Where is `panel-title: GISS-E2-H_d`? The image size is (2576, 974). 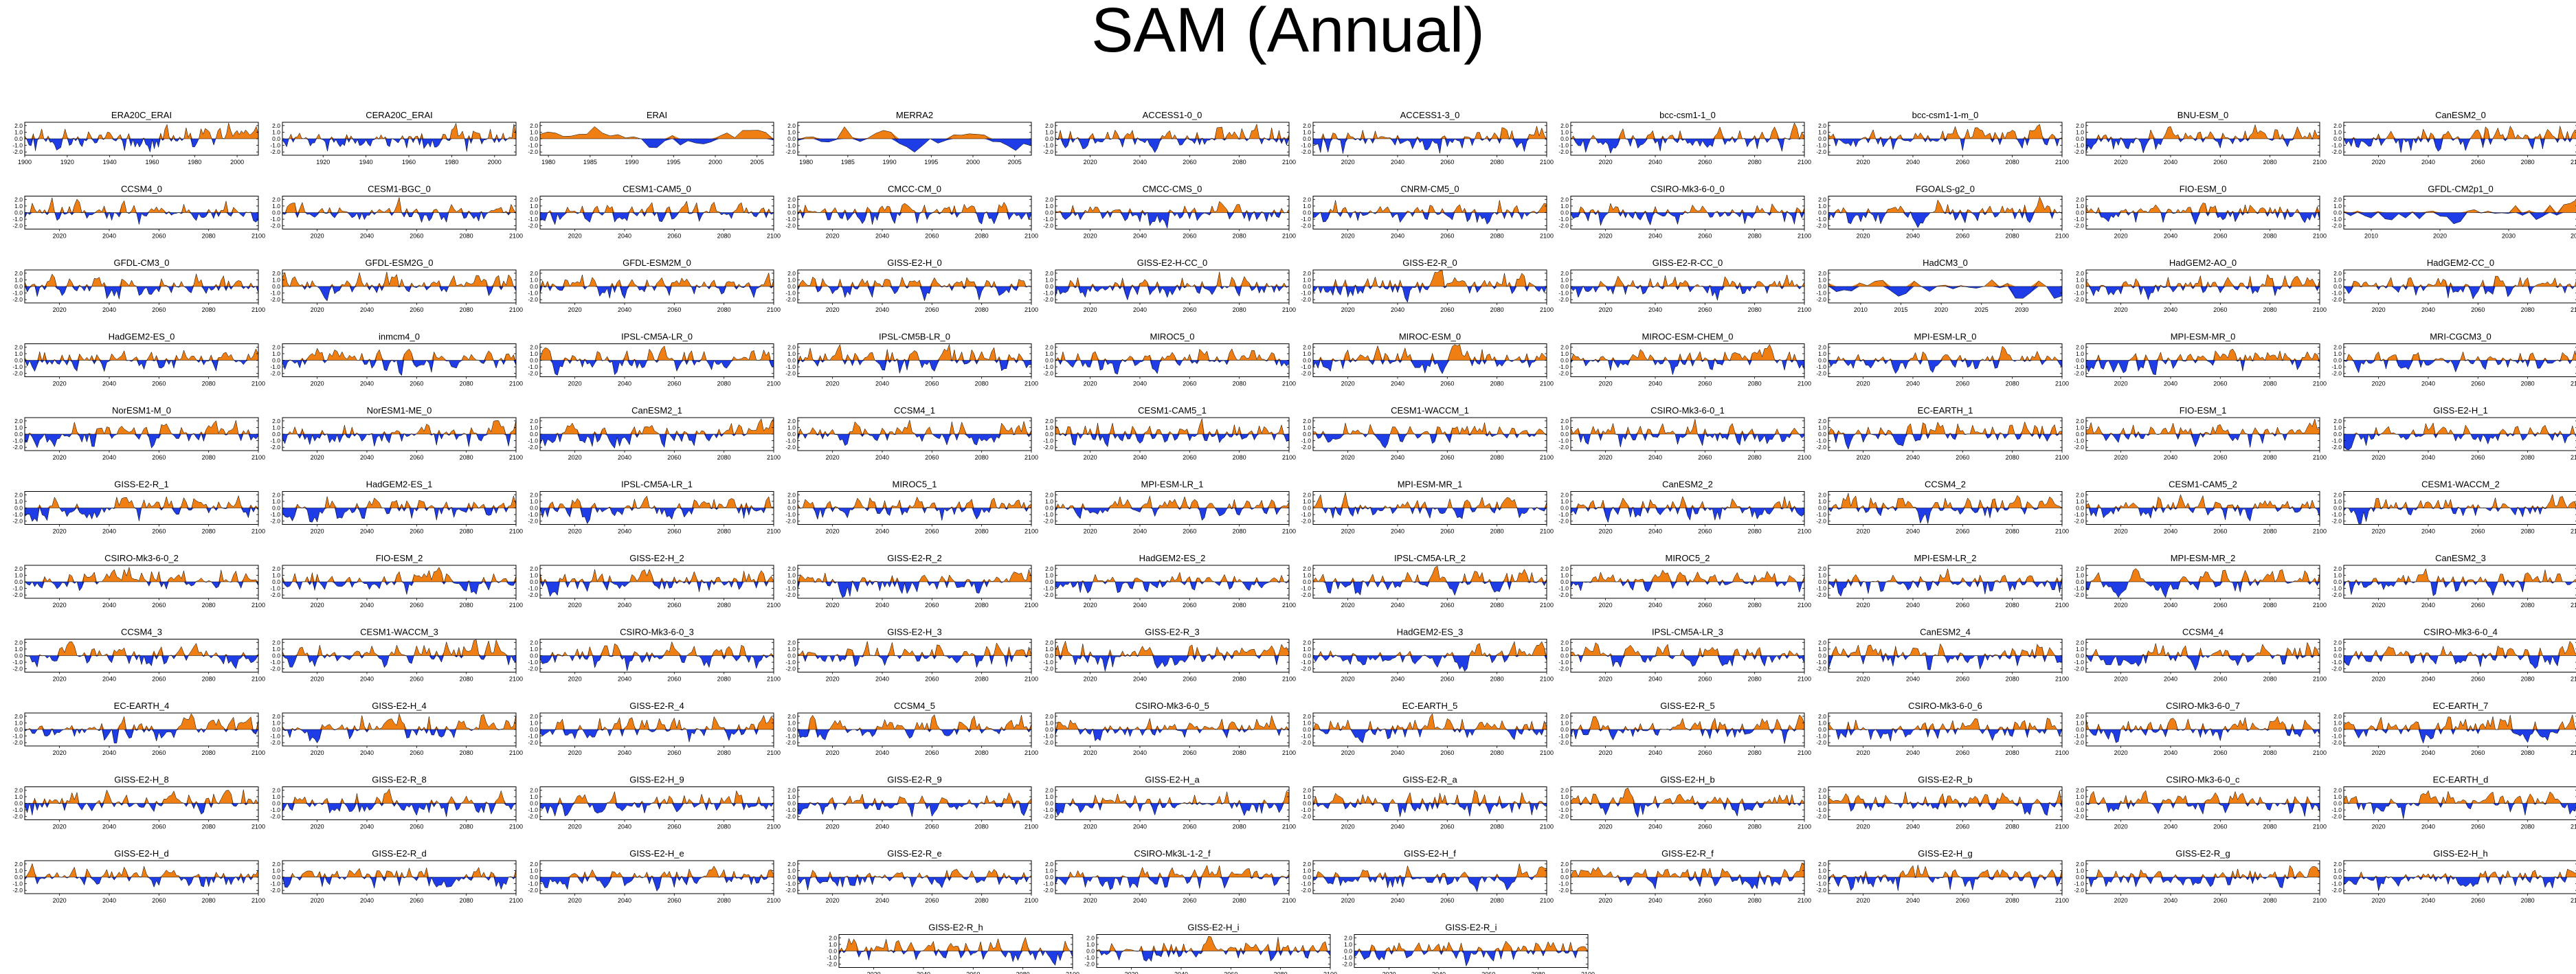
panel-title: GISS-E2-H_d is located at coordinates (141, 854).